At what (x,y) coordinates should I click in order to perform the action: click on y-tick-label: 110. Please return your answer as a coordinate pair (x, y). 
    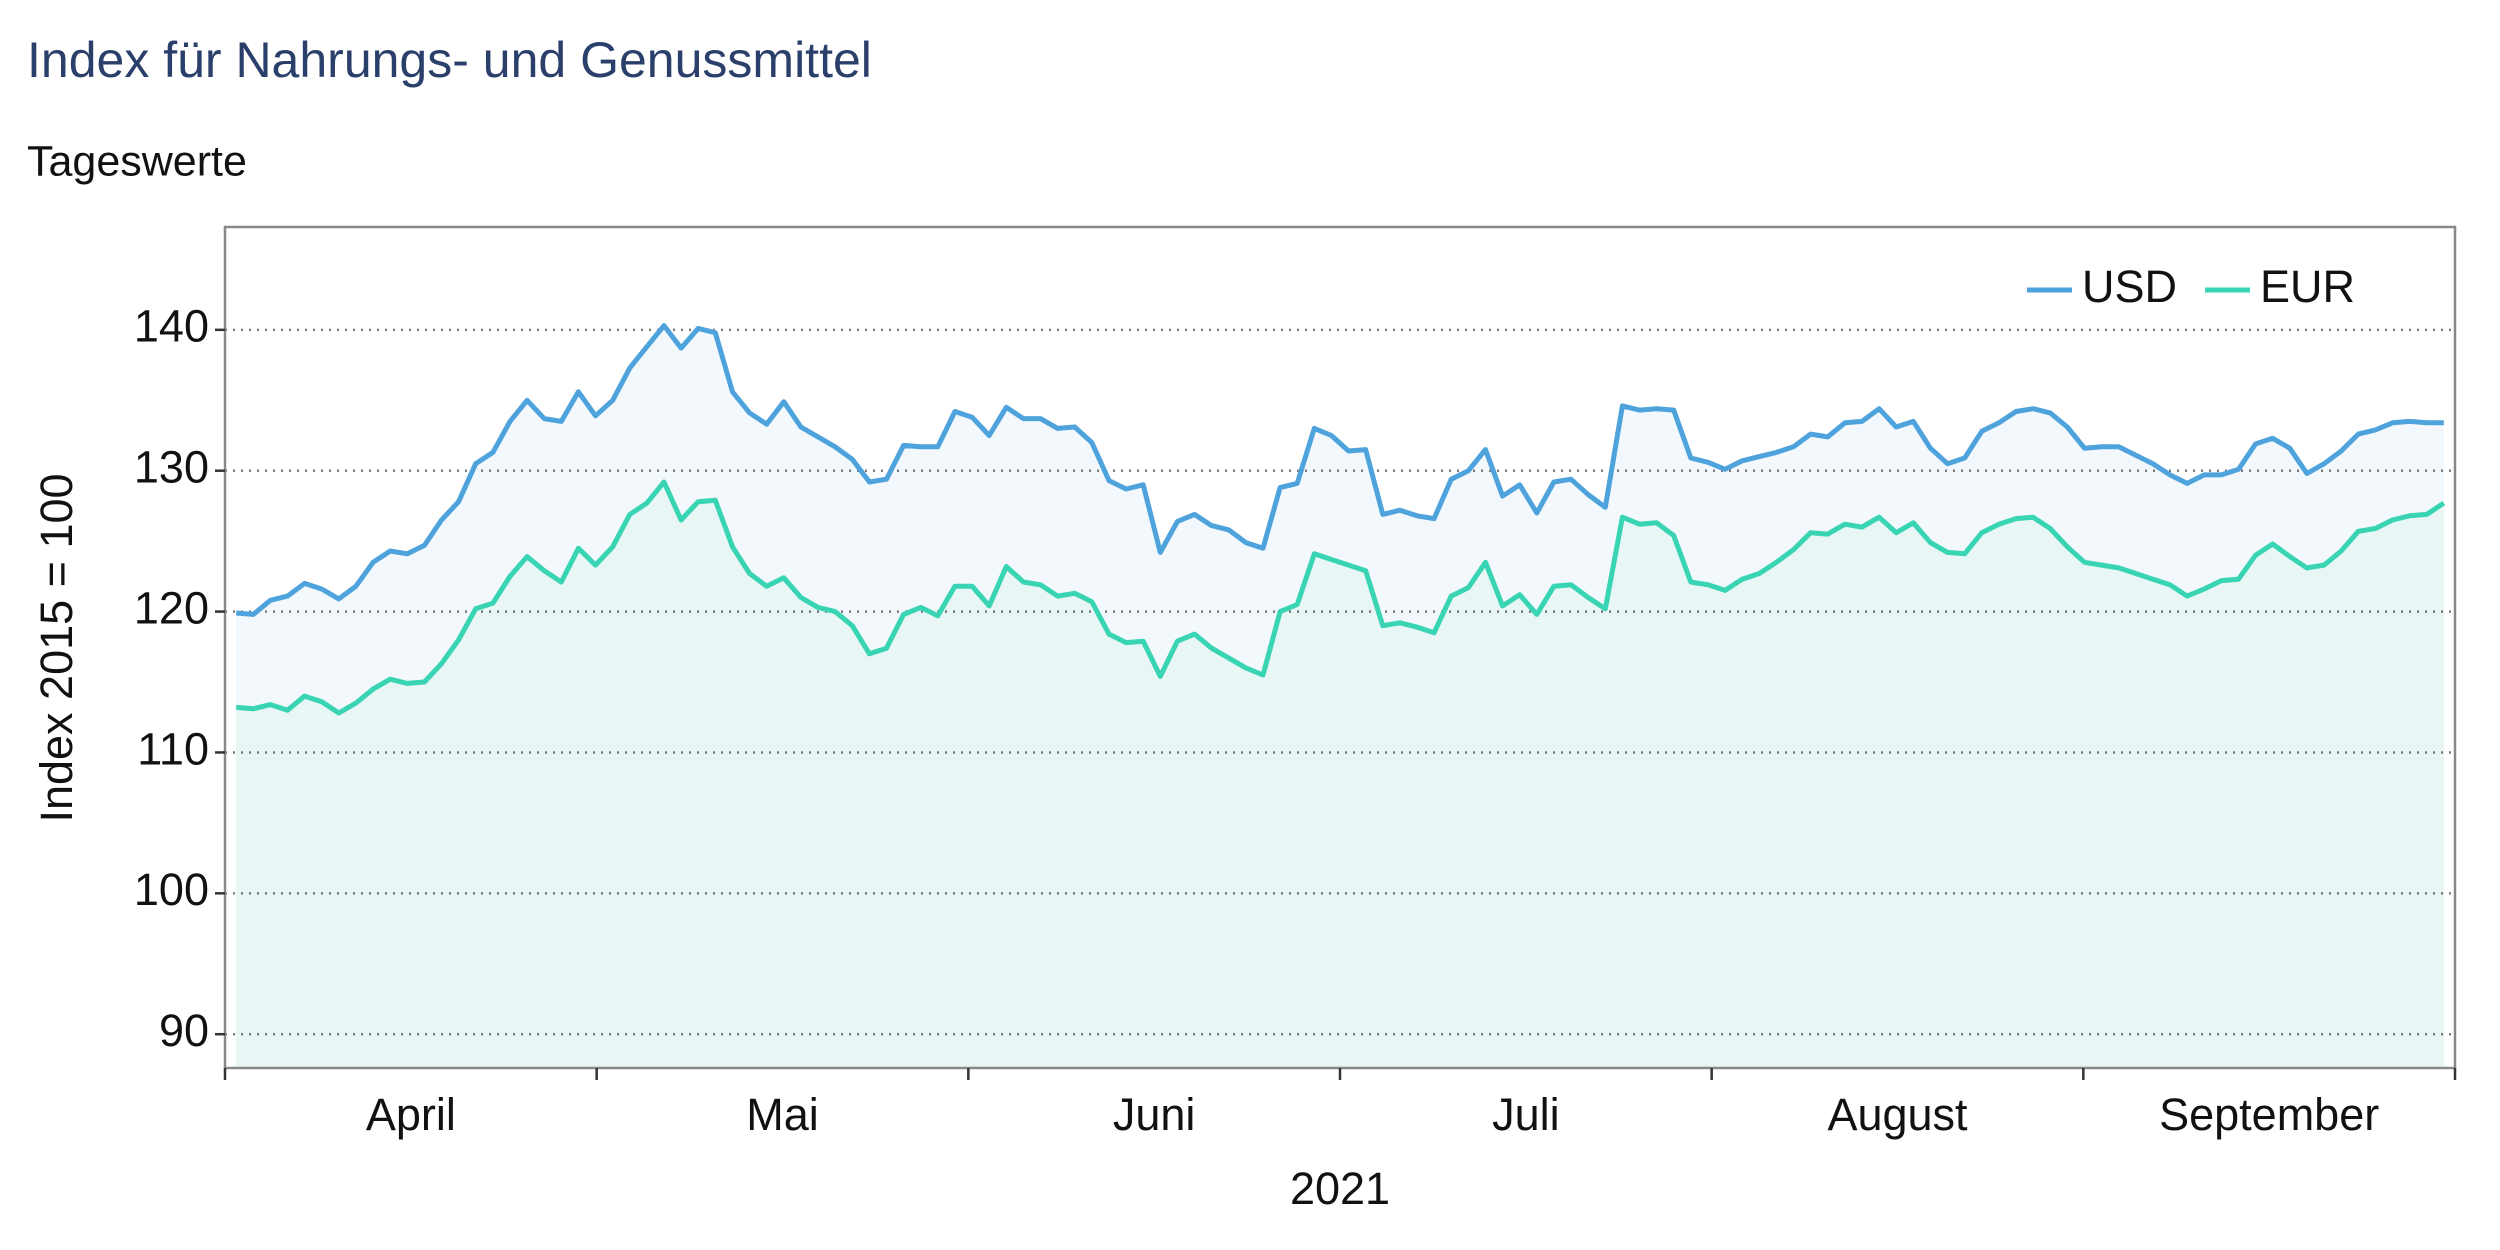
    Looking at the image, I should click on (173, 748).